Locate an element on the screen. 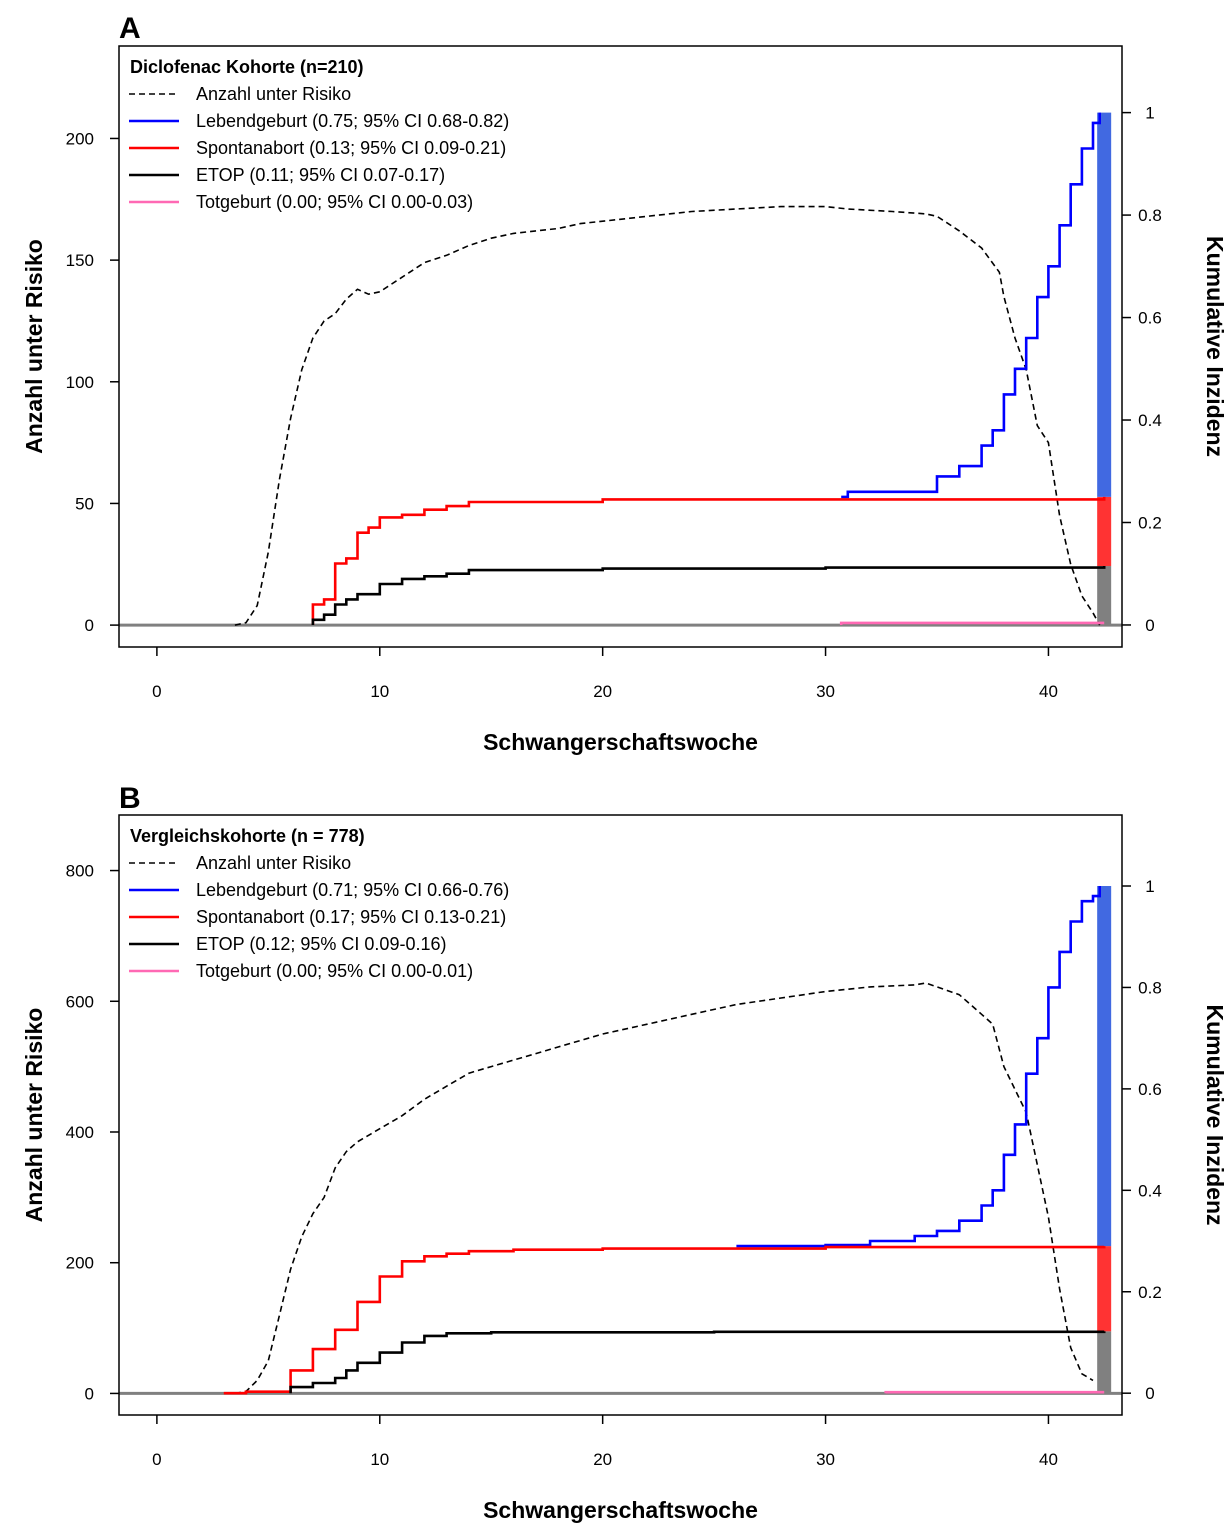 The width and height of the screenshot is (1224, 1524). legend-title: Diclofenac Kohorte (n=210) is located at coordinates (247, 67).